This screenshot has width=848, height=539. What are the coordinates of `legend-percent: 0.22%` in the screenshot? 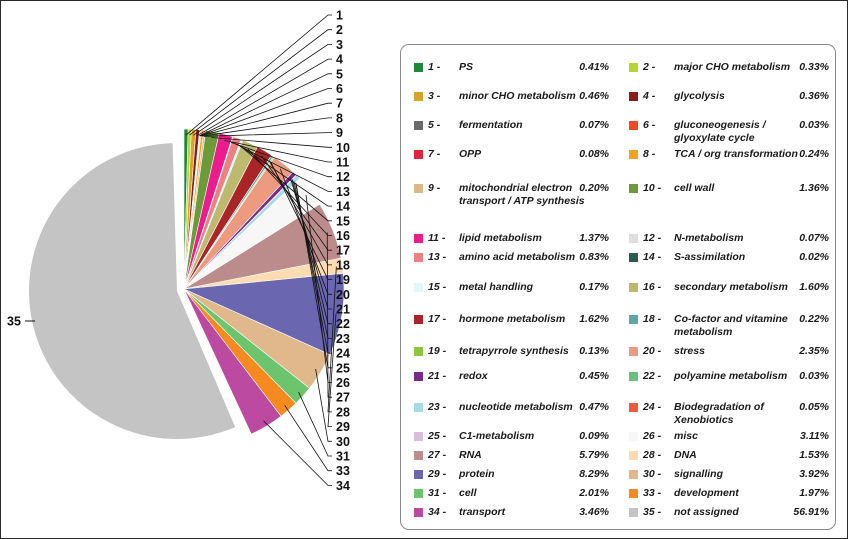 It's located at (814, 319).